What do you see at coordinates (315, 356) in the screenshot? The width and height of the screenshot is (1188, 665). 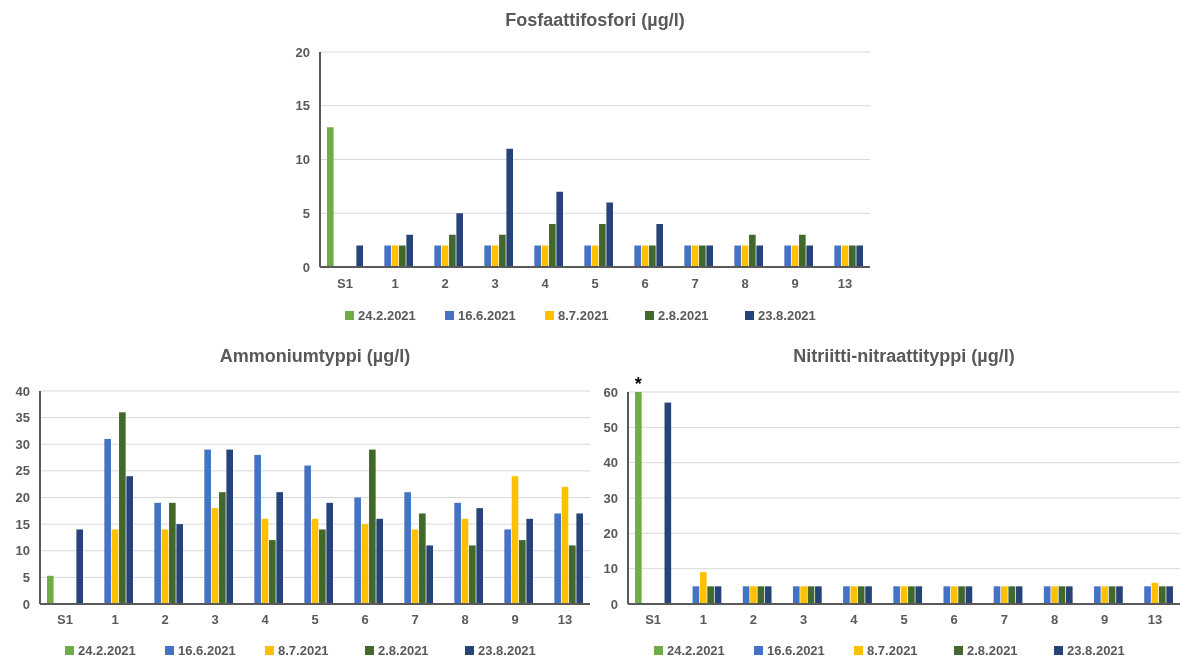 I see `chart-title: Ammoniumtyppi (µg/l)` at bounding box center [315, 356].